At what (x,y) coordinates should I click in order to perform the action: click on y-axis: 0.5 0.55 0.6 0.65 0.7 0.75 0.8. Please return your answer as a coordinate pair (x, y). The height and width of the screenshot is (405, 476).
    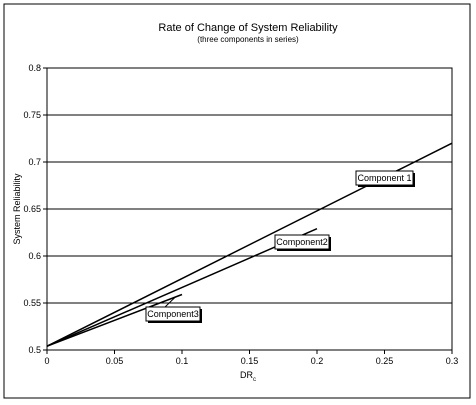
    Looking at the image, I should click on (35, 209).